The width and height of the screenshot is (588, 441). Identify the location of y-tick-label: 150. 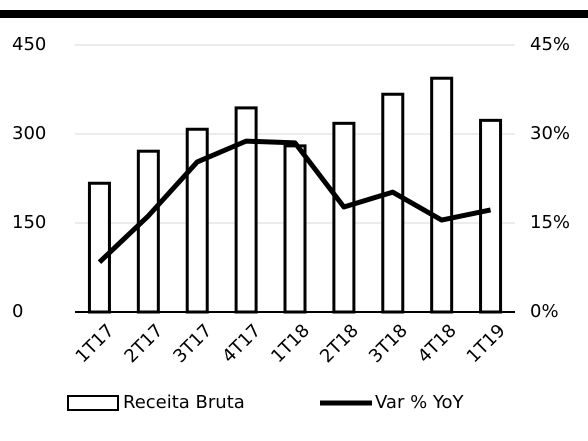
(29, 222).